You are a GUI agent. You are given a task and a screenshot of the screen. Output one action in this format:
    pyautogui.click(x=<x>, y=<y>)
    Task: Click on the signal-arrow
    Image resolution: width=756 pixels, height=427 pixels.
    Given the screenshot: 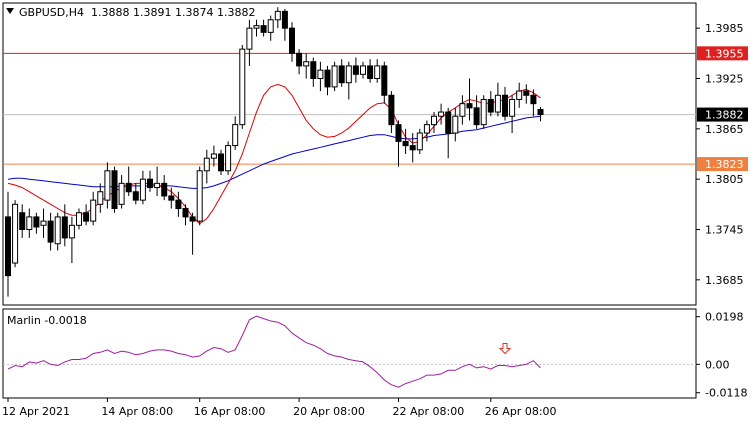 What is the action you would take?
    pyautogui.click(x=505, y=349)
    